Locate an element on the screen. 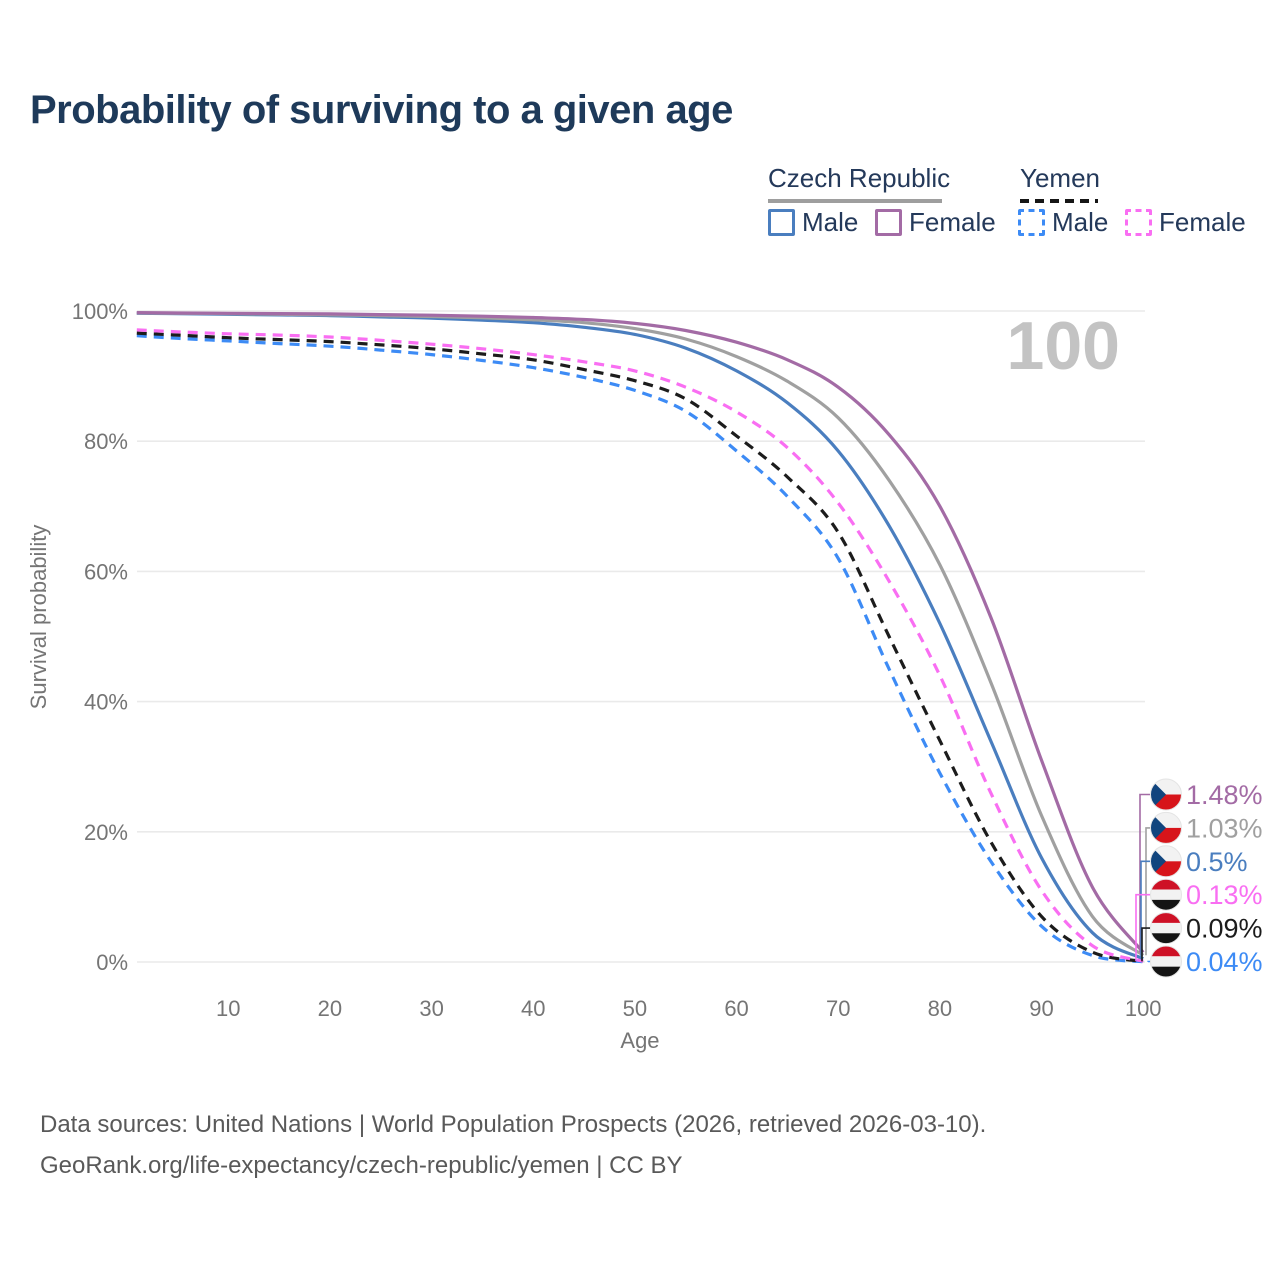  legend-country-czech-republic: Czech Republic is located at coordinates (859, 178).